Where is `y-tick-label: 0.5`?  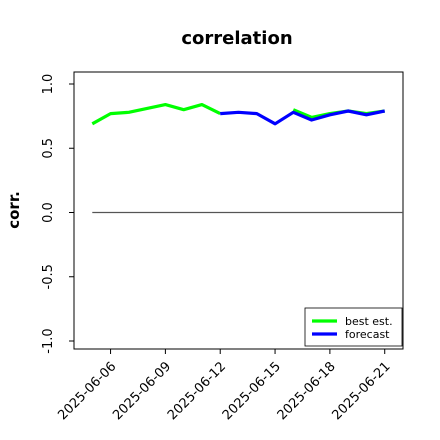
y-tick-label: 0.5 is located at coordinates (48, 148).